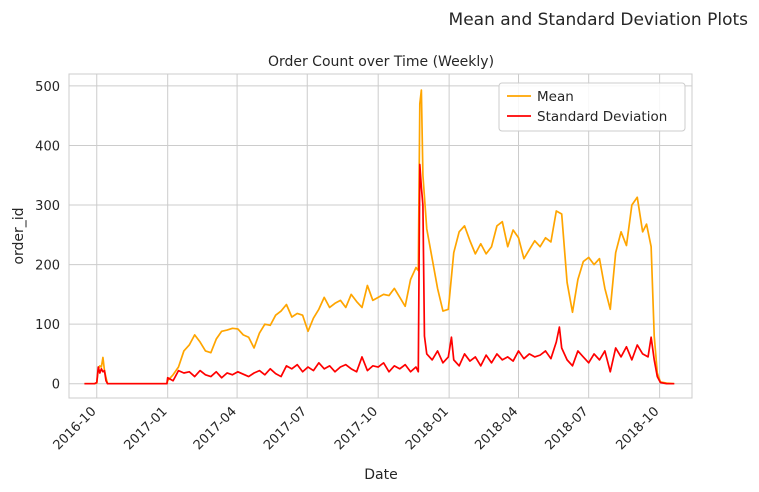 Image resolution: width=759 pixels, height=492 pixels. What do you see at coordinates (47, 206) in the screenshot?
I see `y-tick-label: 300` at bounding box center [47, 206].